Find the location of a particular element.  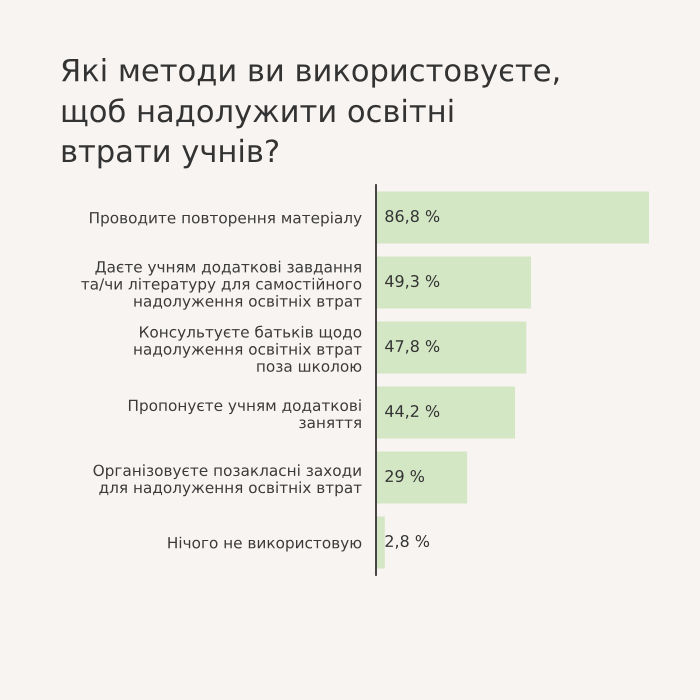

y-tick-label: Нічого не використовую is located at coordinates (265, 544).